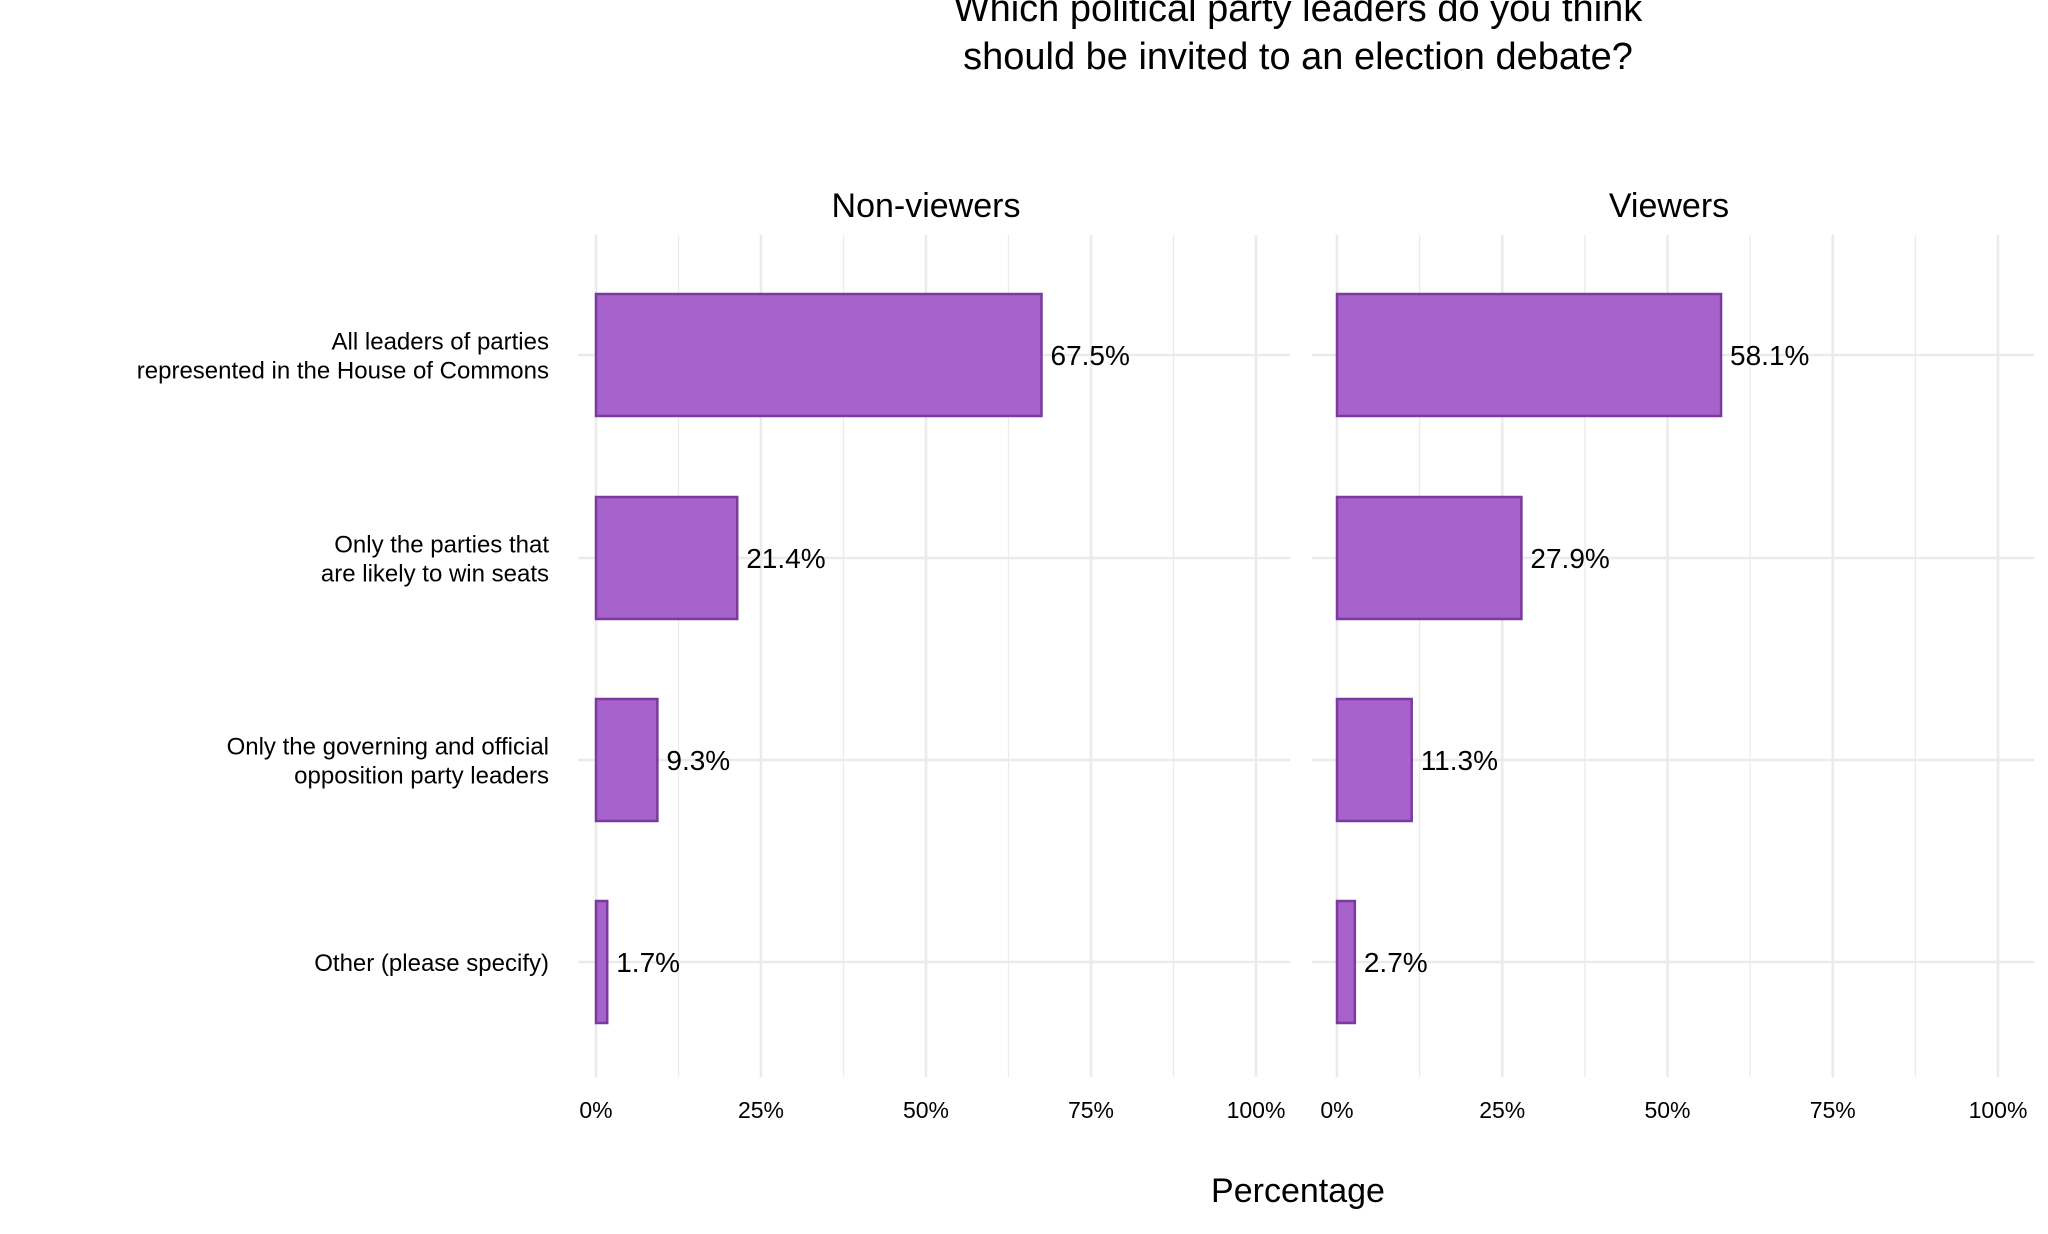  What do you see at coordinates (926, 206) in the screenshot?
I see `facet-title: Non-viewers` at bounding box center [926, 206].